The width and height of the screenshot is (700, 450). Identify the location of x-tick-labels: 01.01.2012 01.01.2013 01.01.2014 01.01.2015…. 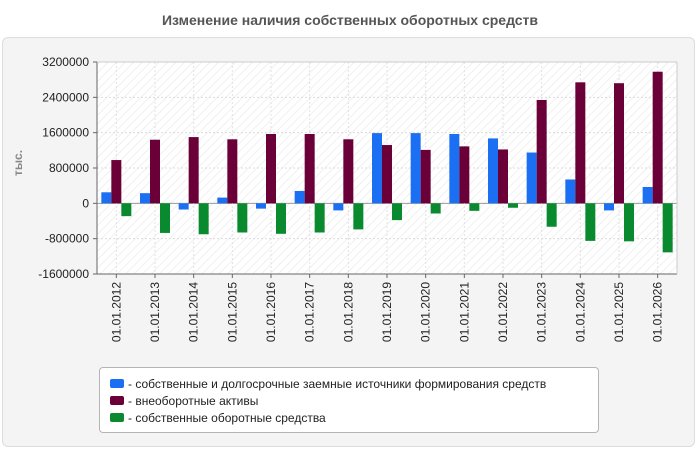
(387, 308).